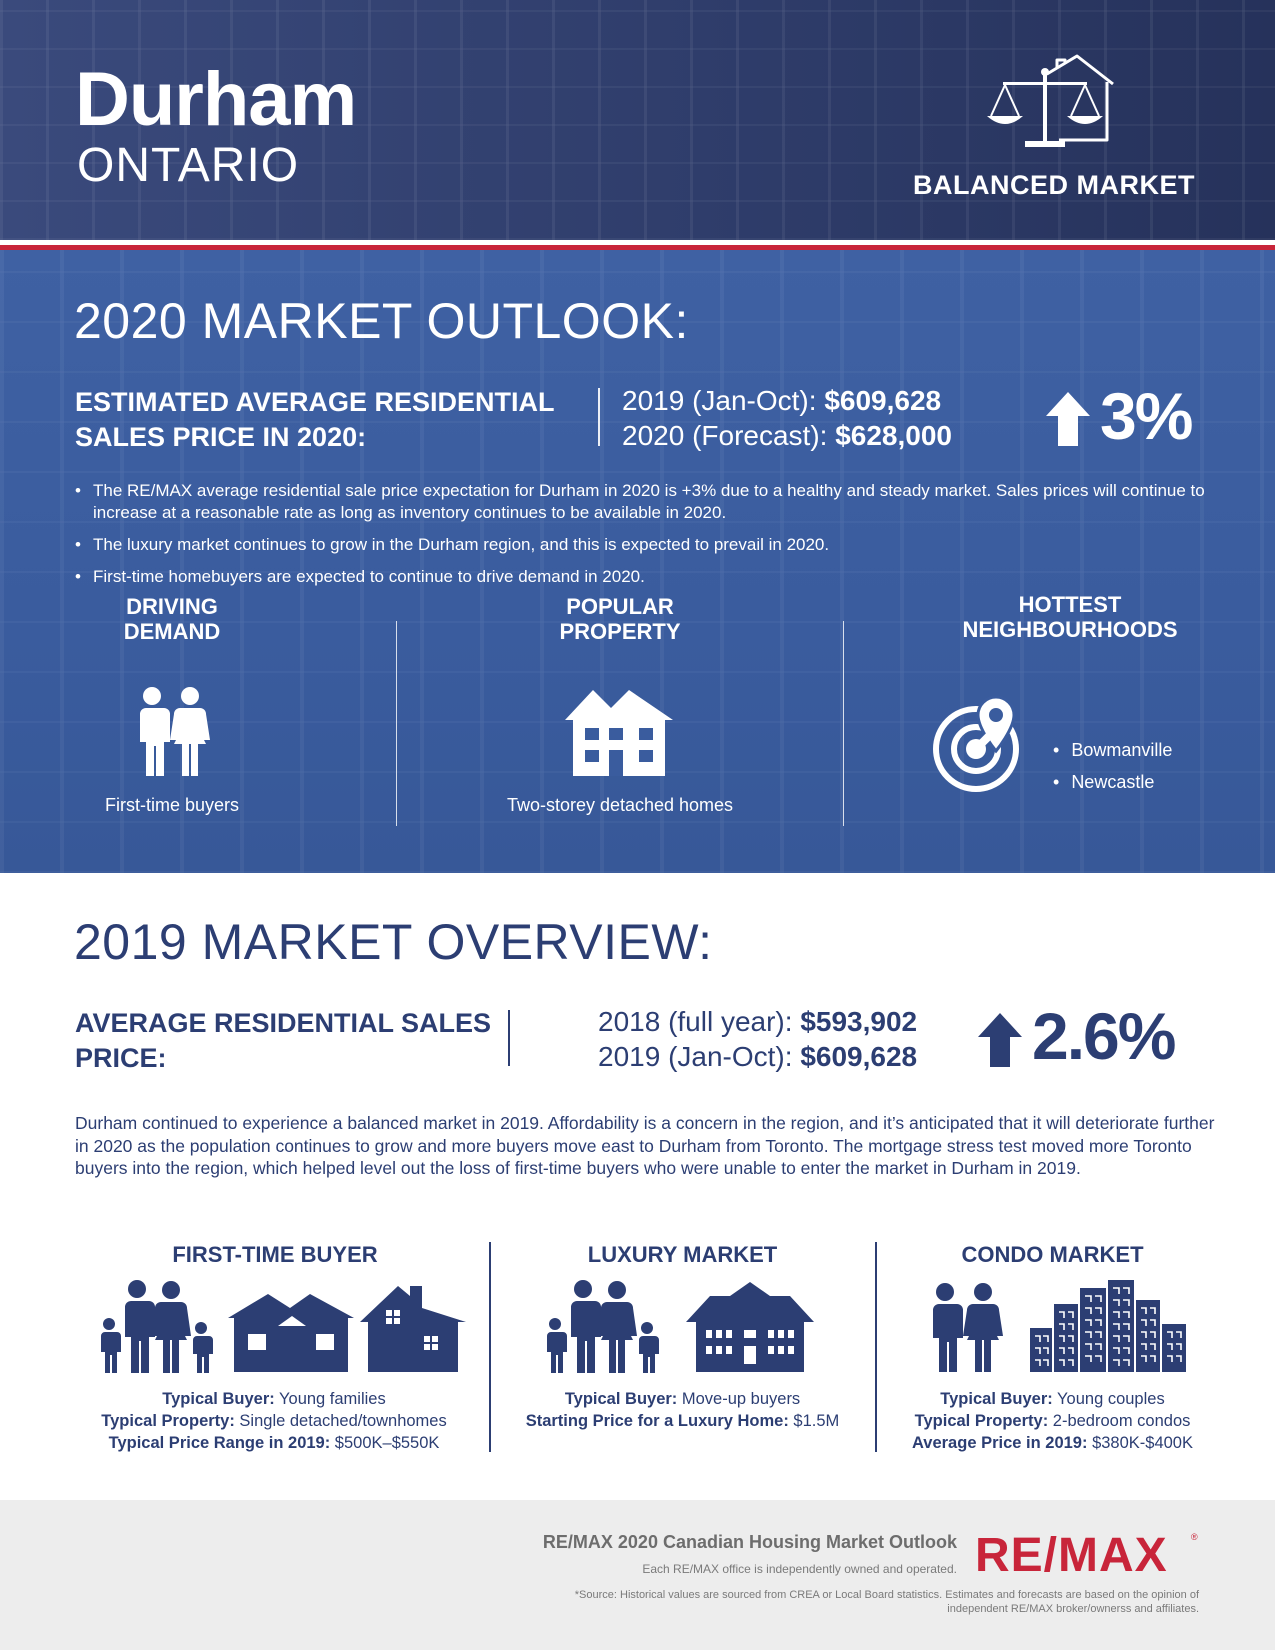 The width and height of the screenshot is (1275, 1650). I want to click on overview-prior-value: $593,902, so click(859, 1021).